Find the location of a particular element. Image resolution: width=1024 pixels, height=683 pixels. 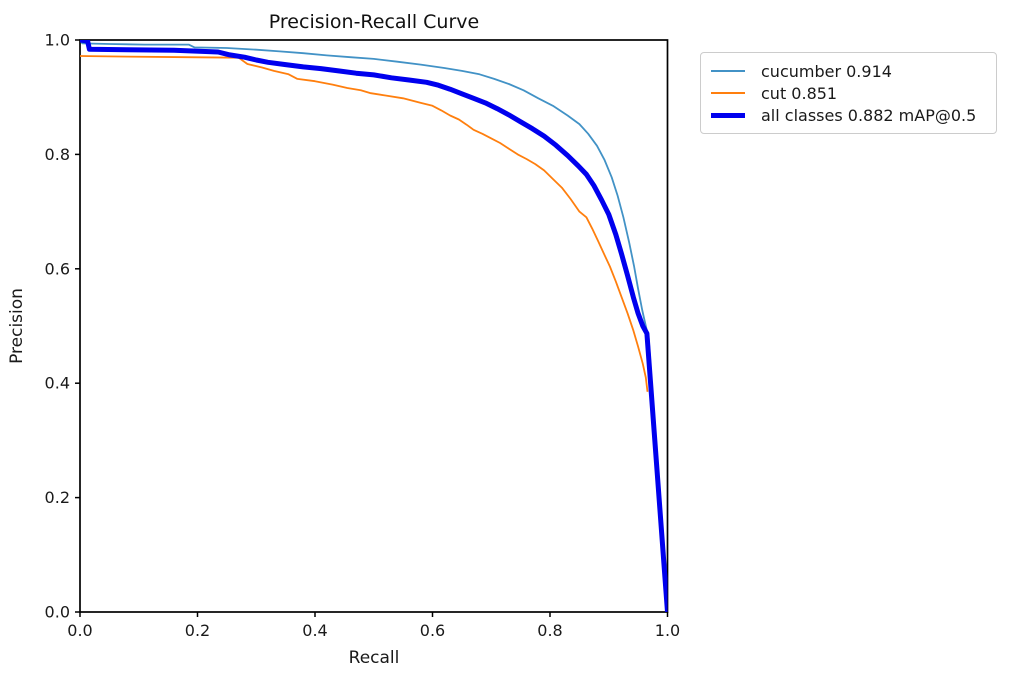

y-tick-label: 0.8 is located at coordinates (57, 154).